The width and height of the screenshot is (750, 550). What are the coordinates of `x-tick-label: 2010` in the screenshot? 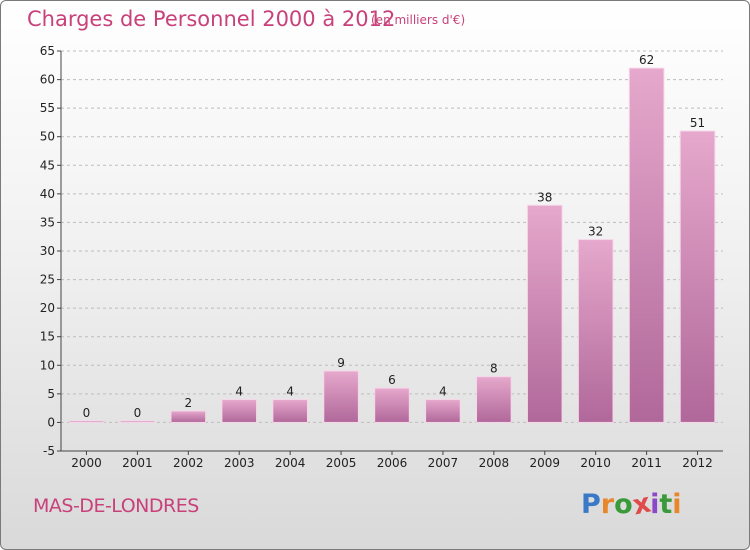 It's located at (595, 463).